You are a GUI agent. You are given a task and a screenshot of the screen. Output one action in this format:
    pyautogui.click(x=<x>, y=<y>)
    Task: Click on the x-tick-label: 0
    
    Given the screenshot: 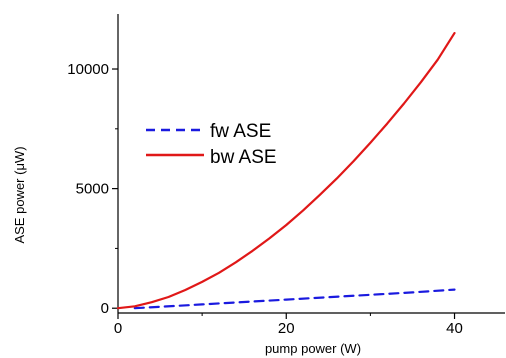 What is the action you would take?
    pyautogui.click(x=118, y=328)
    